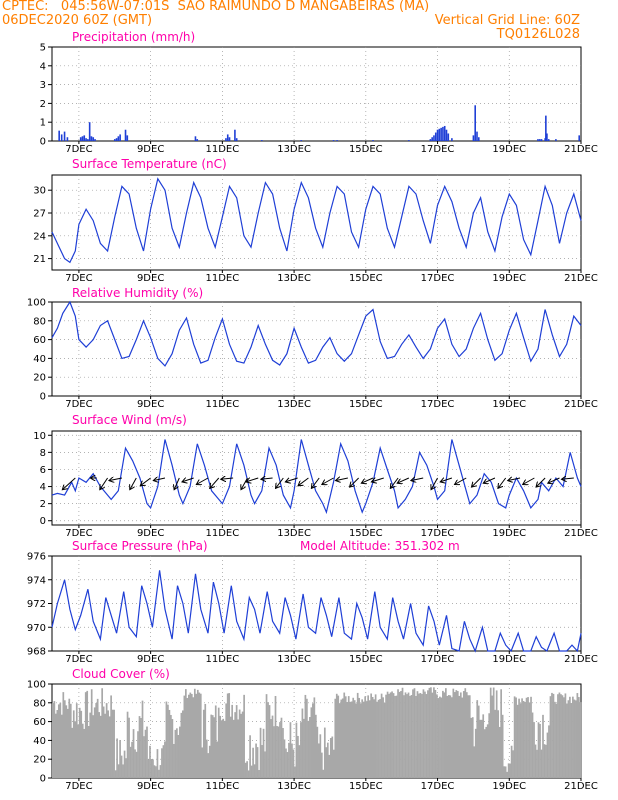 Image resolution: width=618 pixels, height=800 pixels. Describe the element at coordinates (129, 420) in the screenshot. I see `panel4-title: Surface Wind (m/s)` at that location.